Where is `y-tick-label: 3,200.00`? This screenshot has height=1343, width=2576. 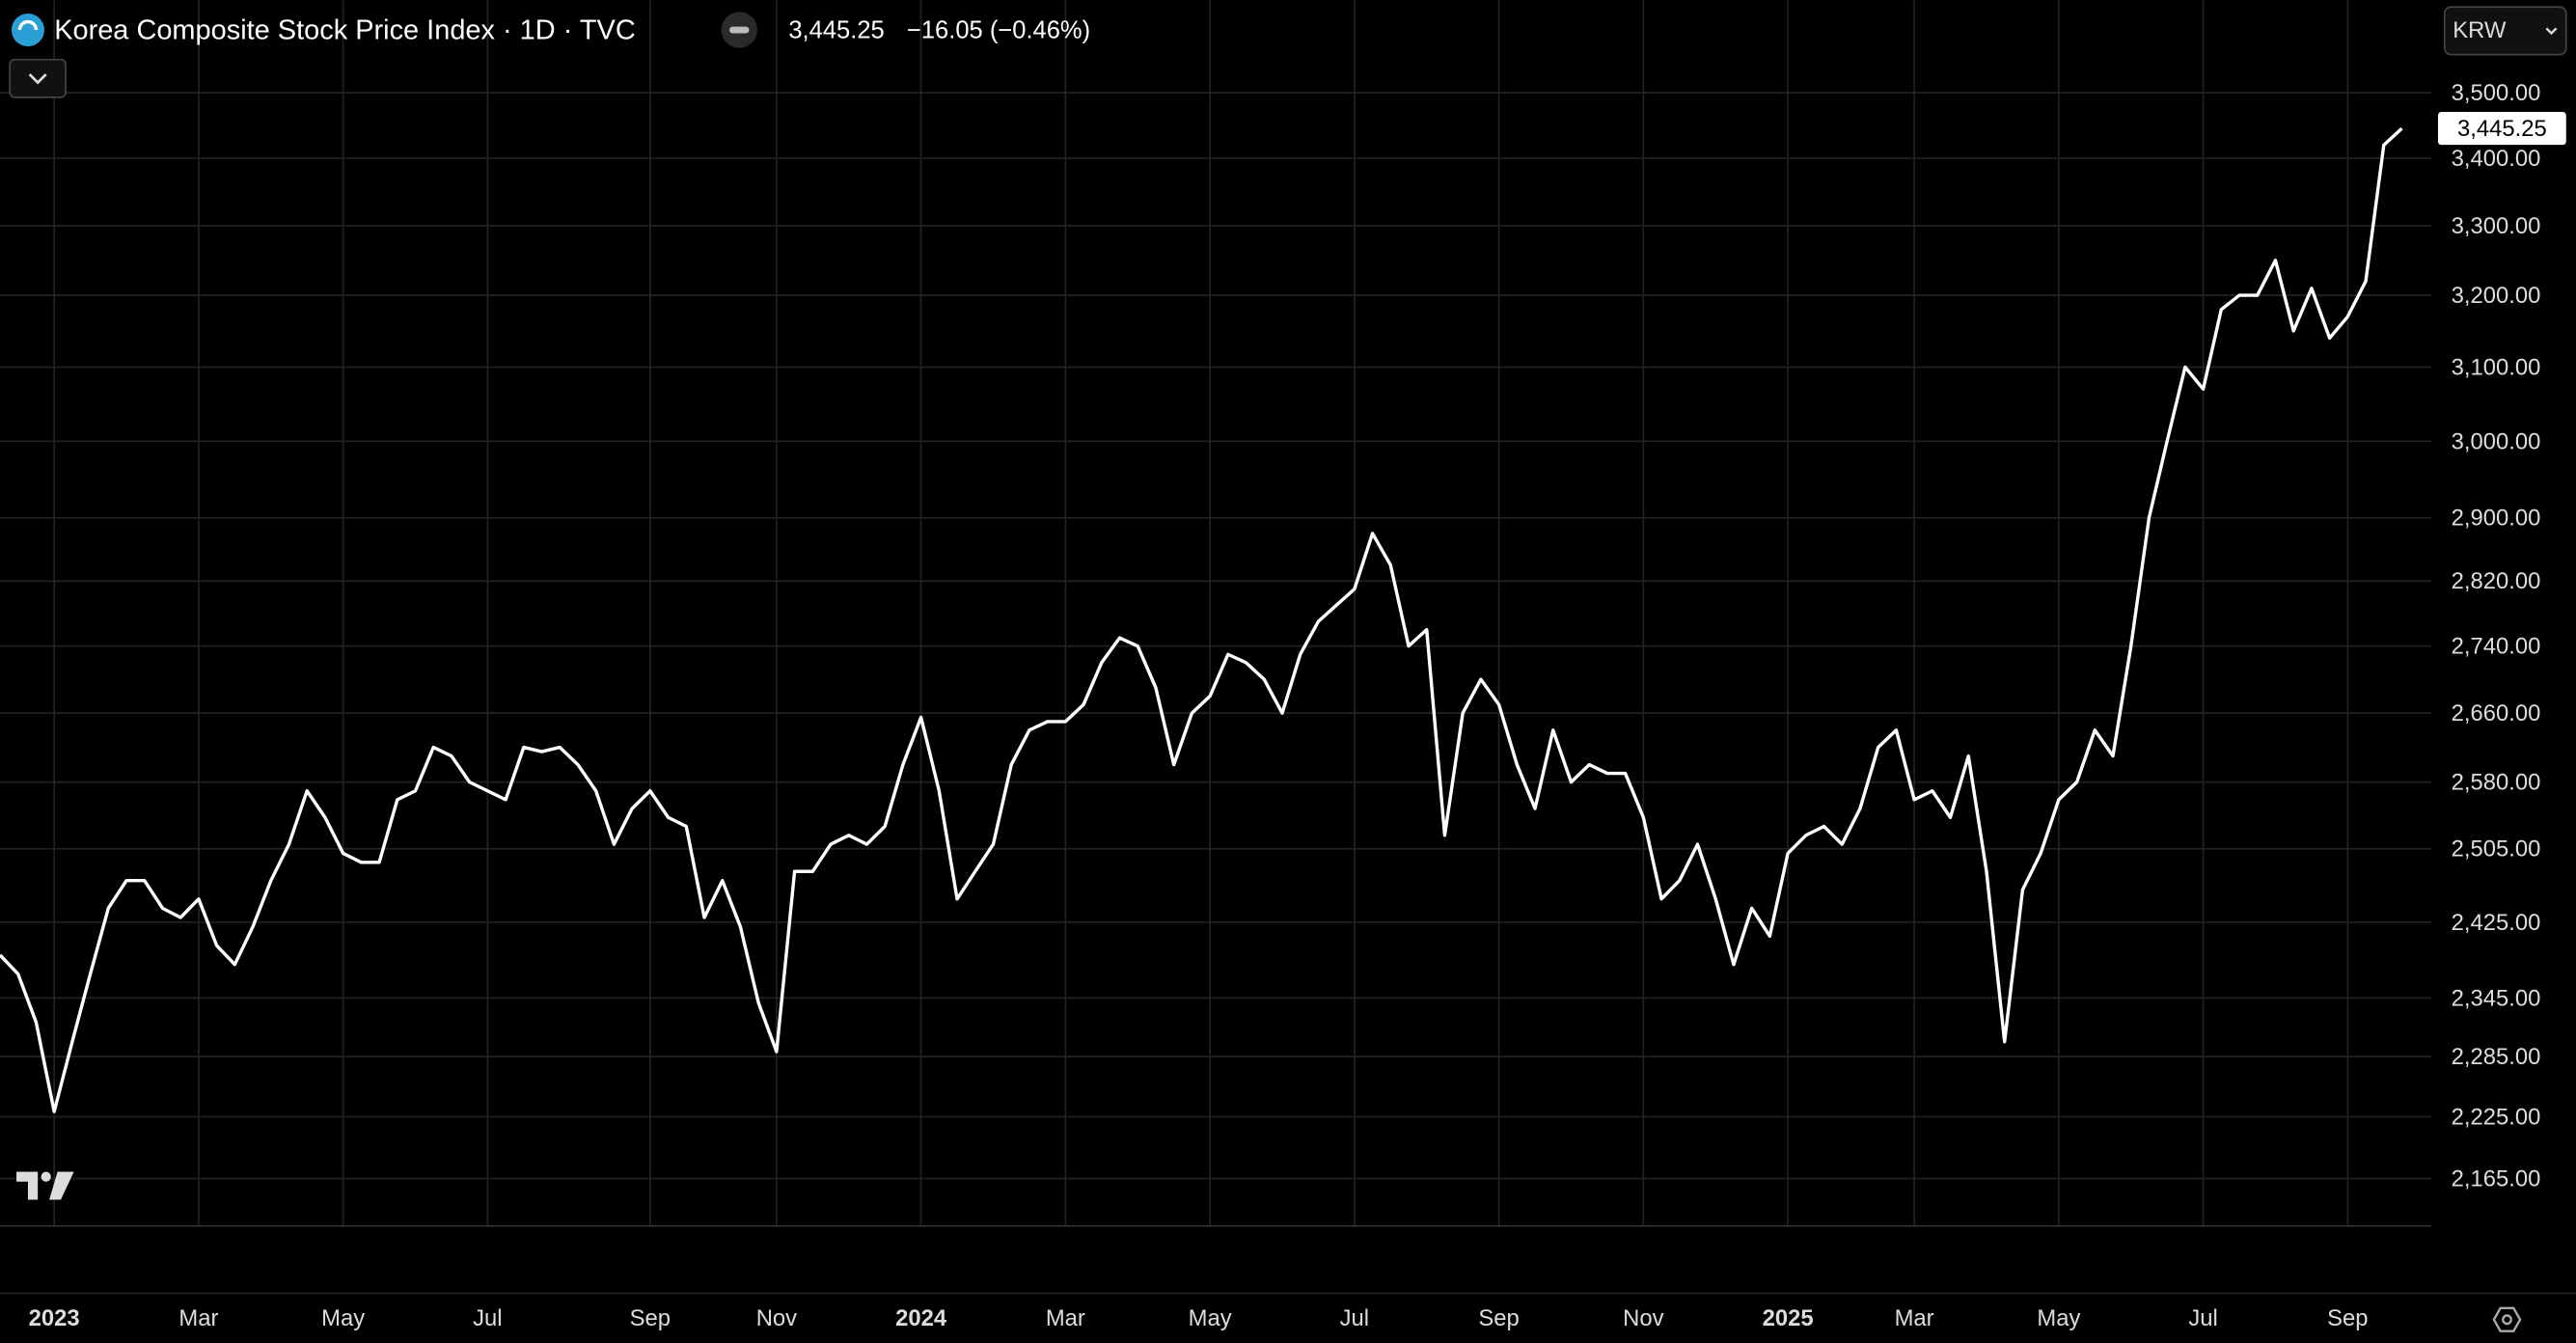
y-tick-label: 3,200.00 is located at coordinates (2497, 296).